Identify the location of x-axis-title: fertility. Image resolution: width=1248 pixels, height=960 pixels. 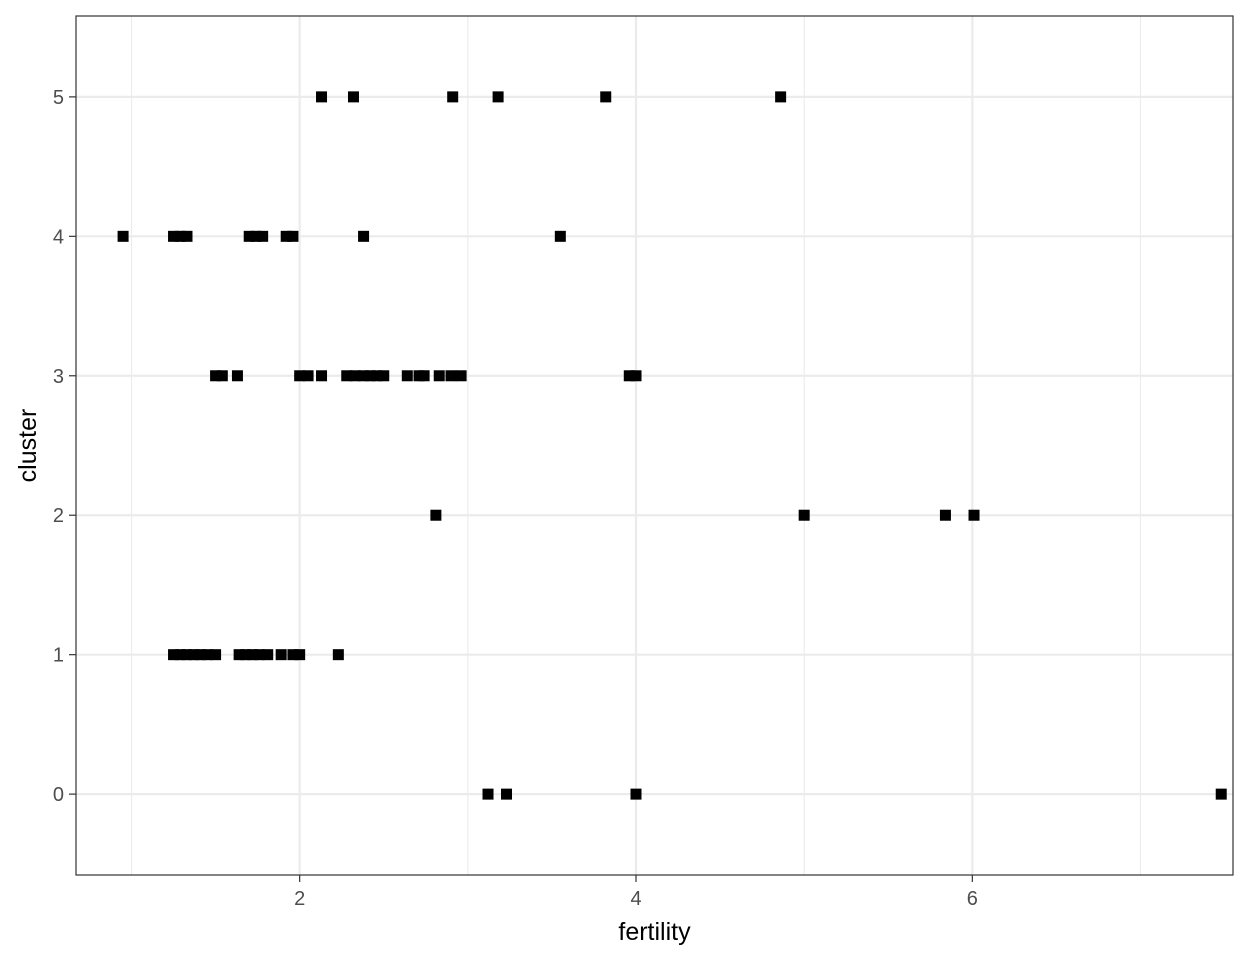
(654, 932).